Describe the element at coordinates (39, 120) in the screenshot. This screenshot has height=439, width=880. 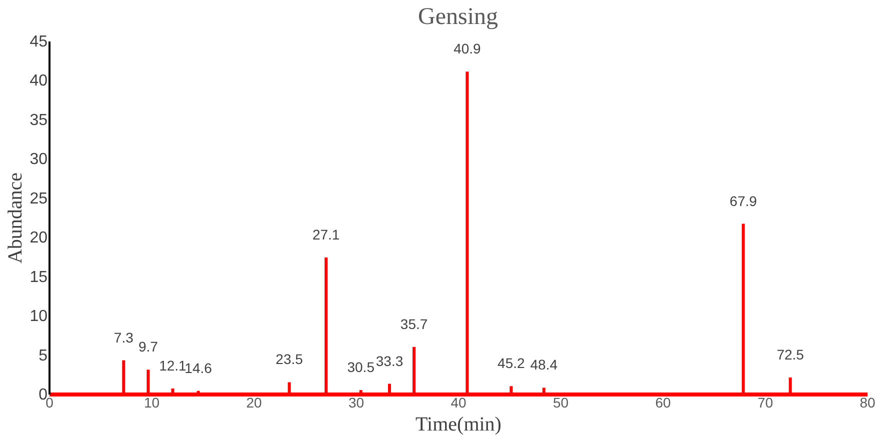
I see `y-tick-label: 35` at that location.